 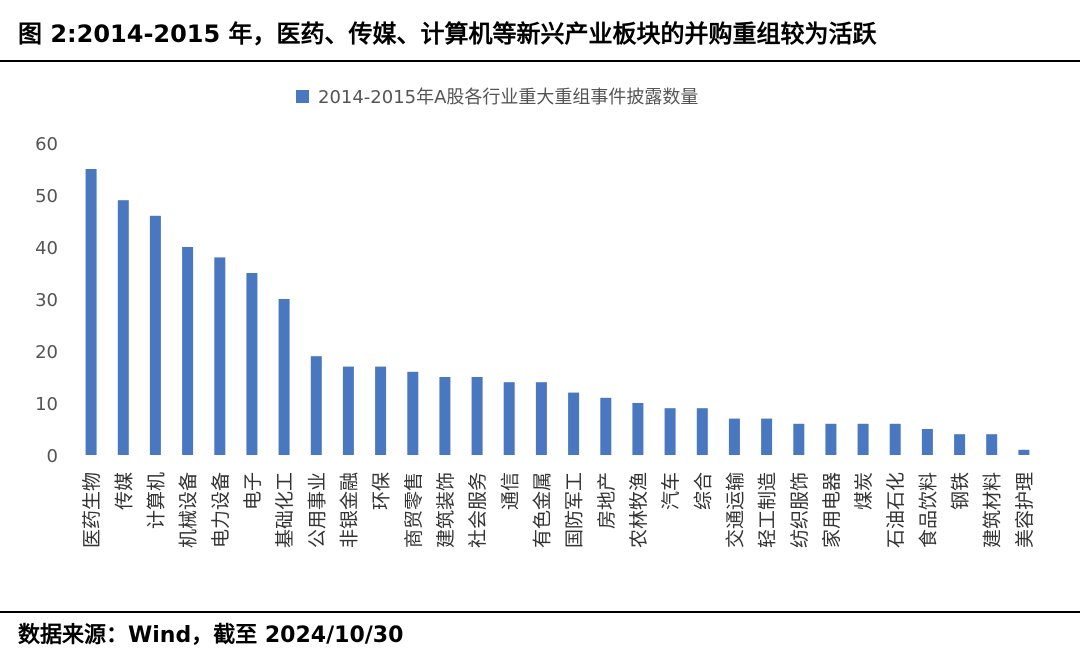 What do you see at coordinates (768, 510) in the screenshot?
I see `x-category-label: 轻工制造` at bounding box center [768, 510].